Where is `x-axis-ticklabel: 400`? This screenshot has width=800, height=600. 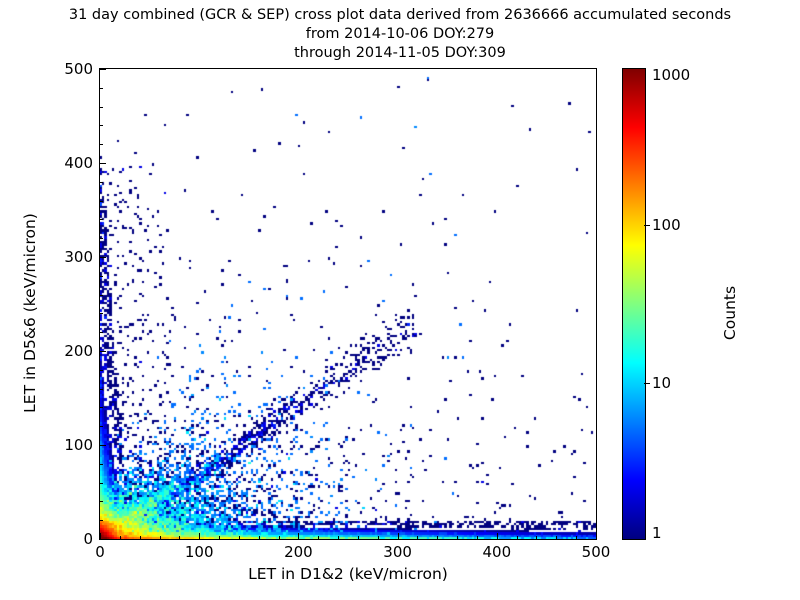 x-axis-ticklabel: 400 is located at coordinates (497, 552).